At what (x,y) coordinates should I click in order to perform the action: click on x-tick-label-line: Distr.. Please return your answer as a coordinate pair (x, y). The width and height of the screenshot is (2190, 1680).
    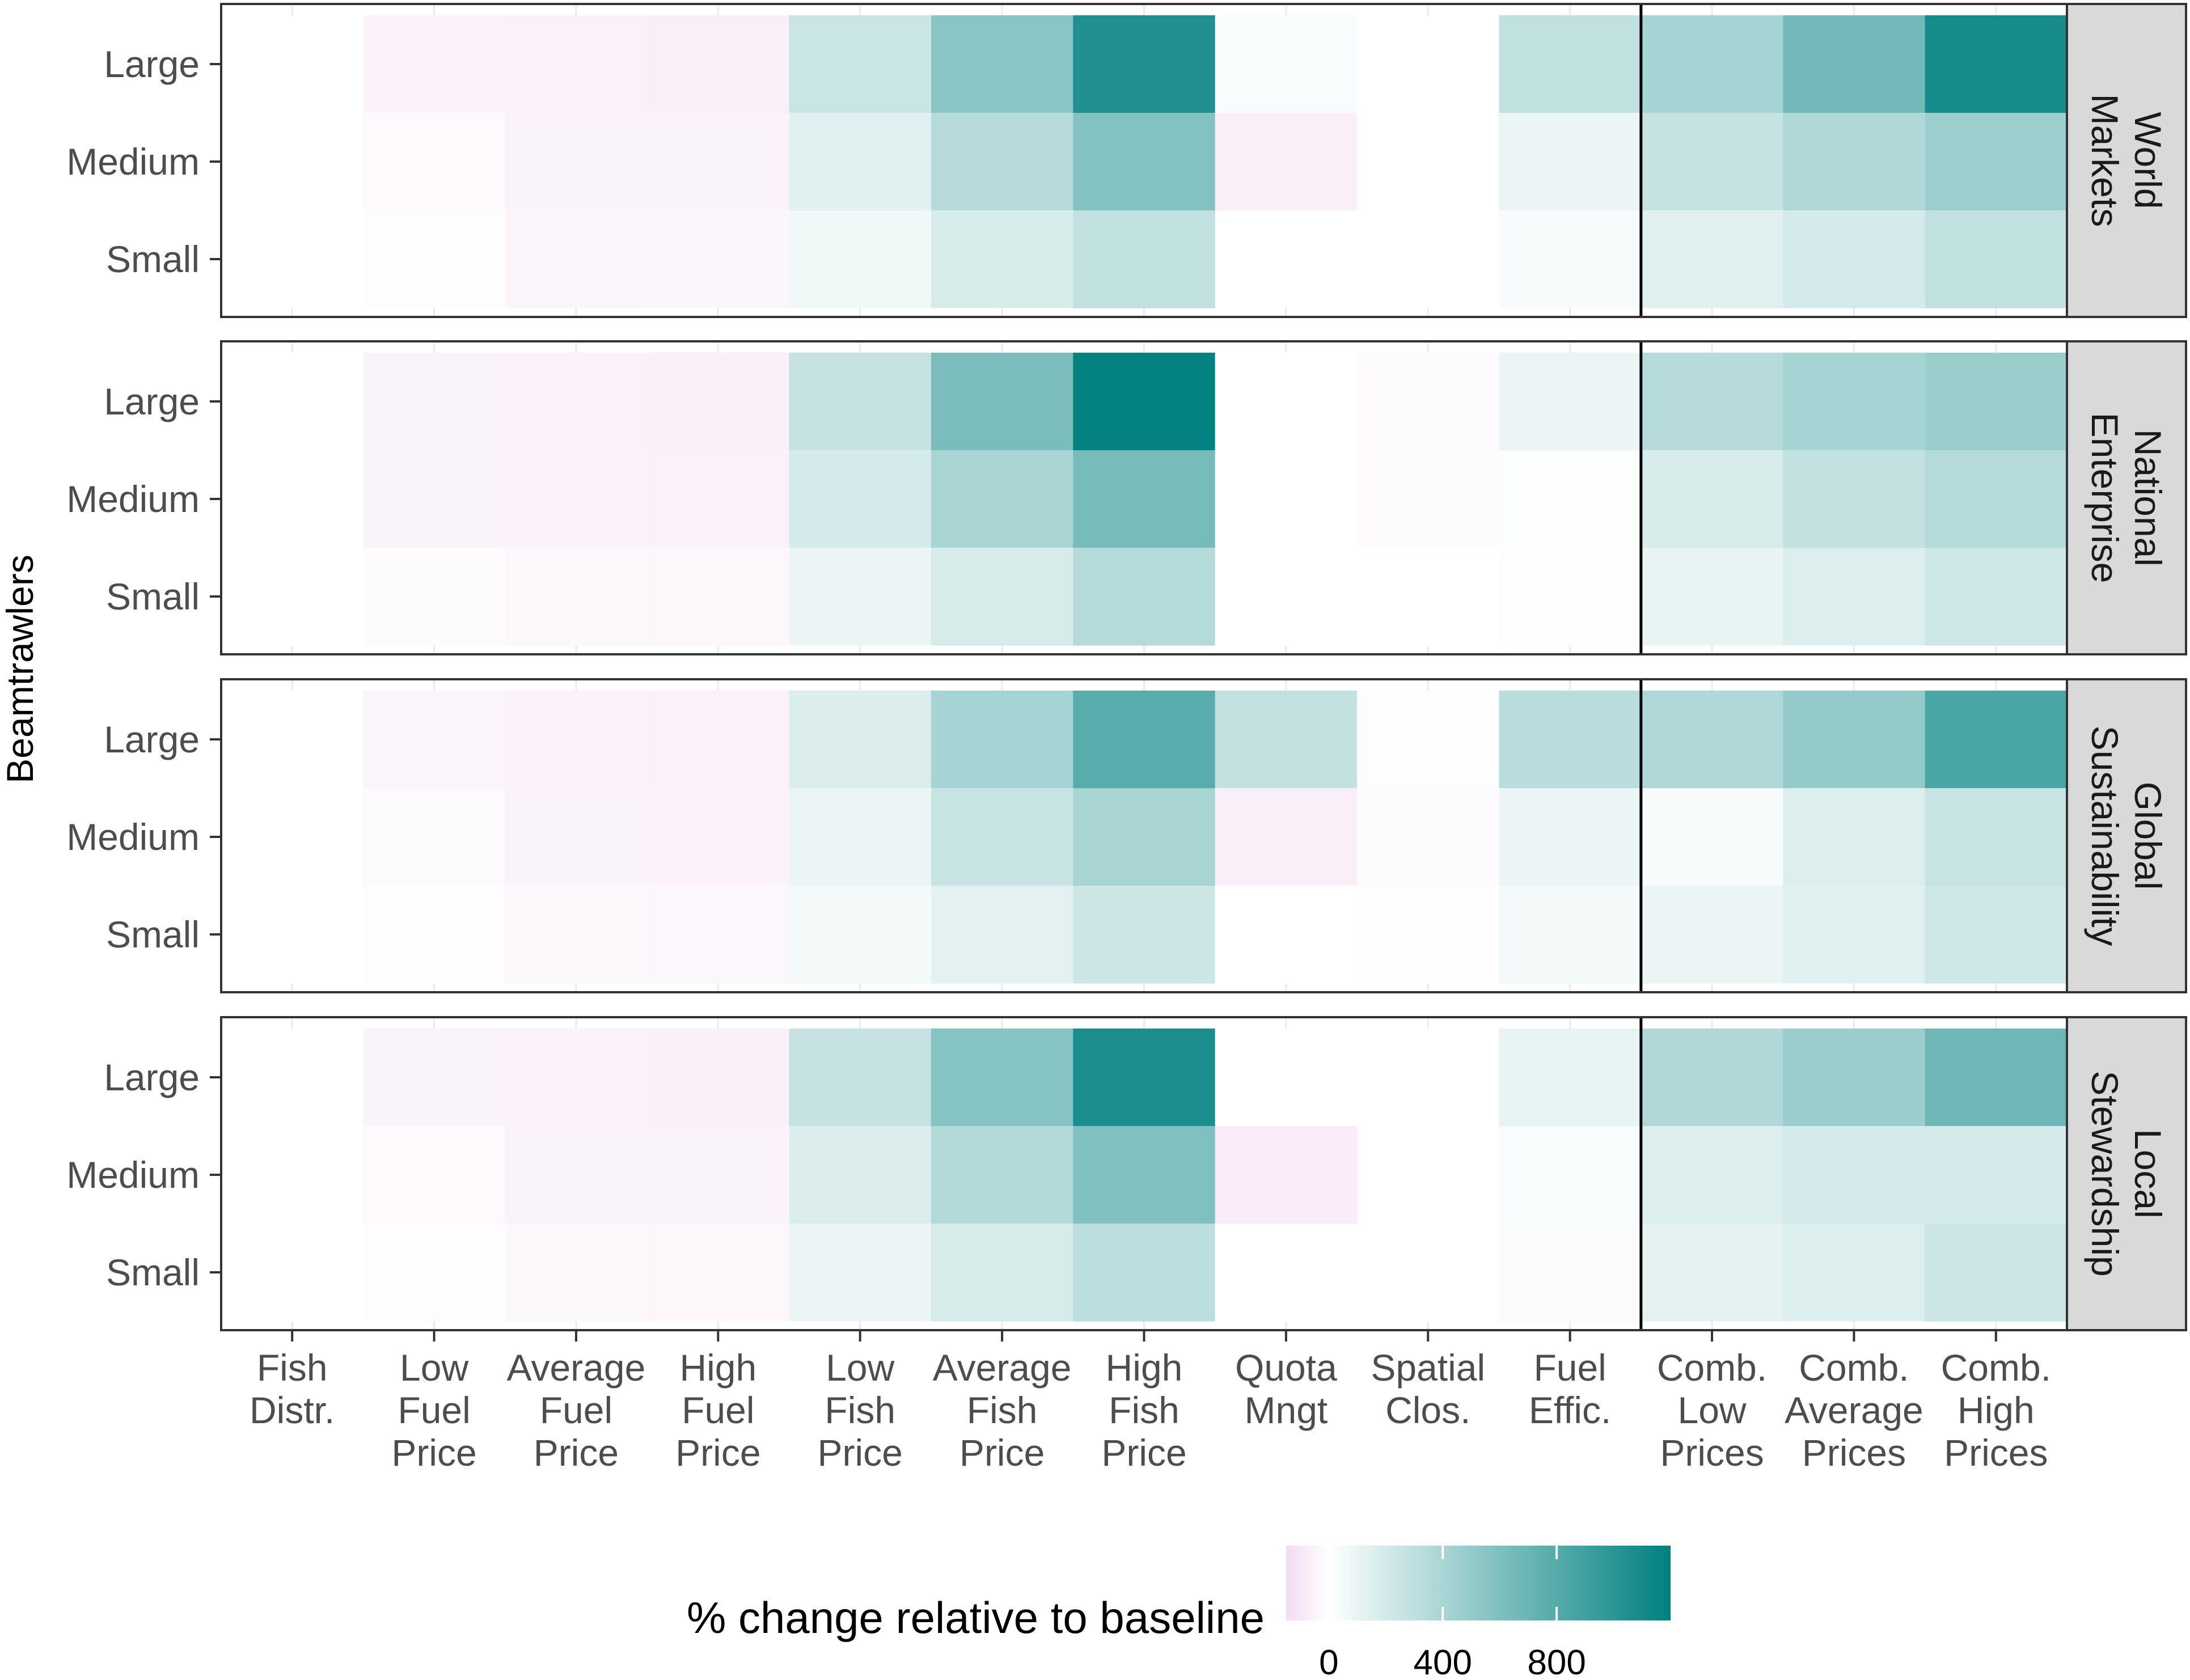
    Looking at the image, I should click on (292, 1410).